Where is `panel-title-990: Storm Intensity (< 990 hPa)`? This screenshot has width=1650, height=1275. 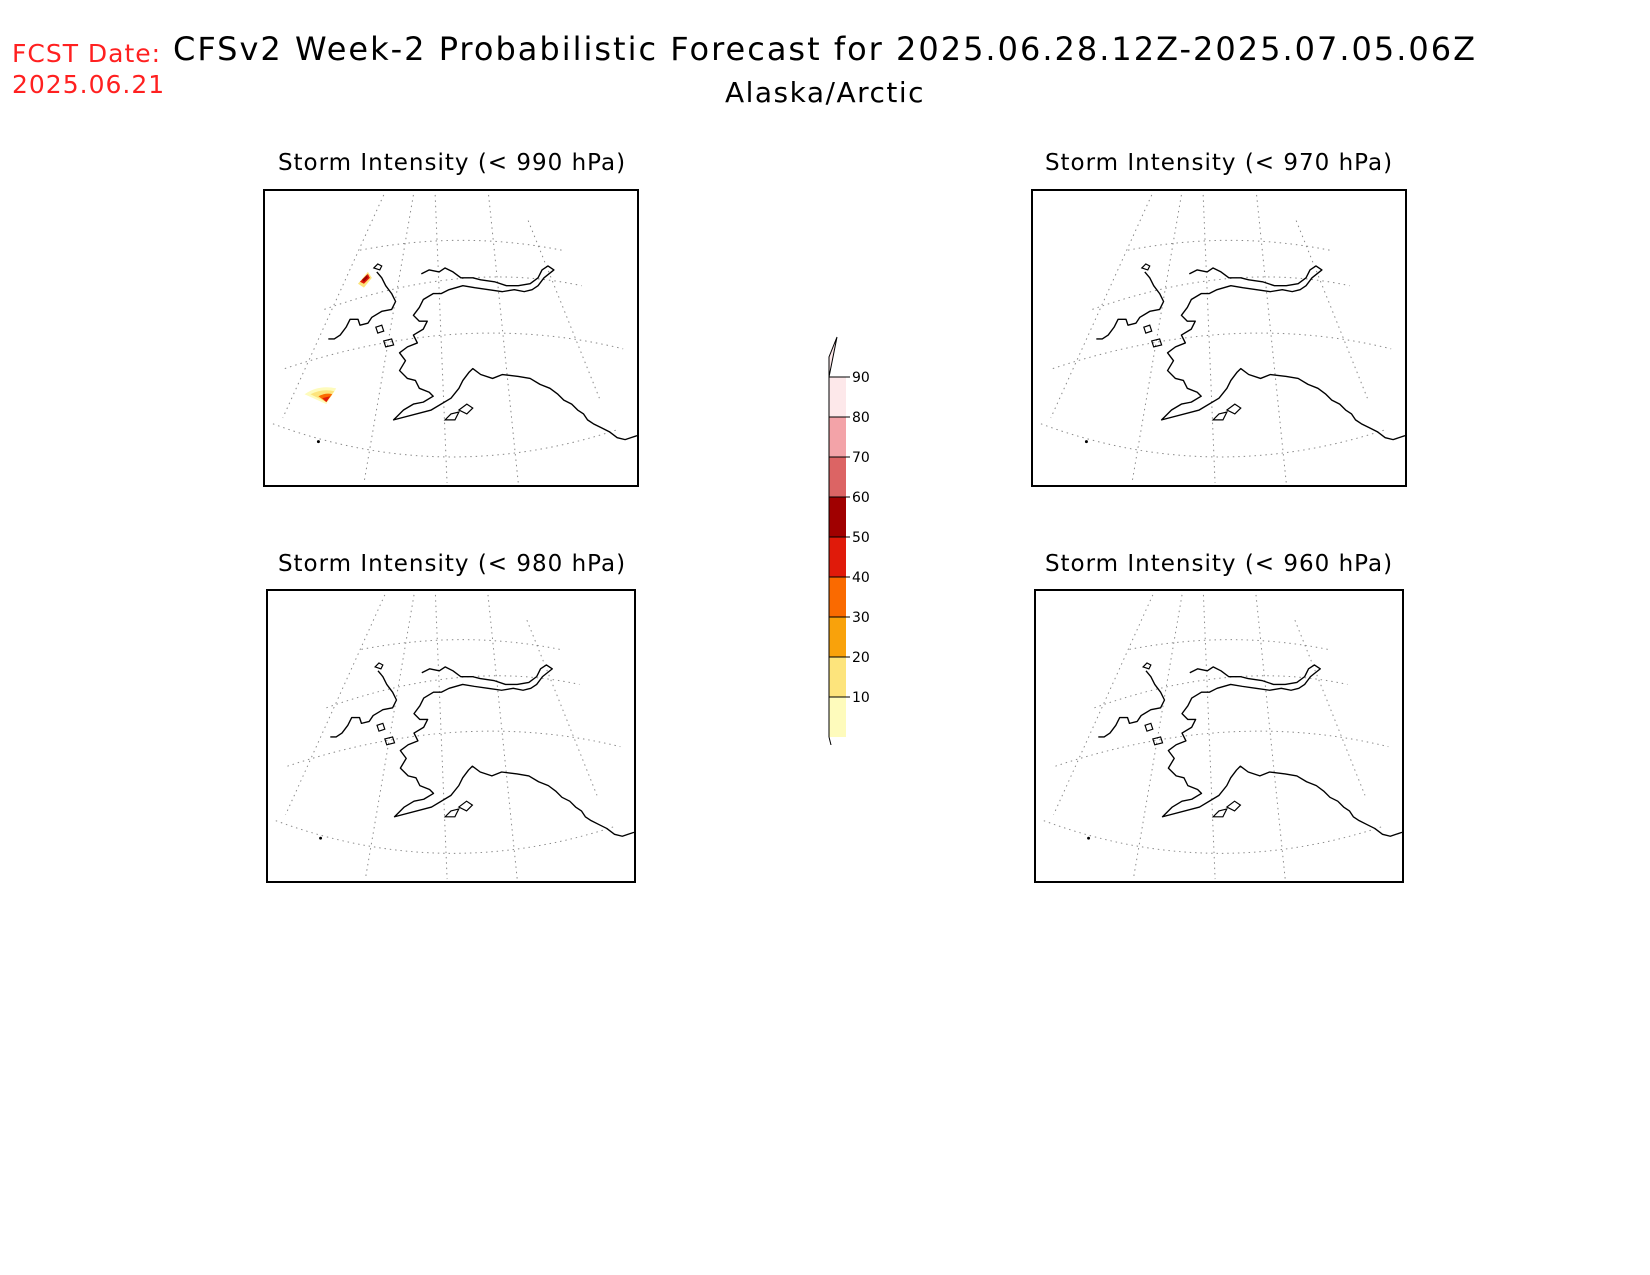 panel-title-990: Storm Intensity (< 990 hPa) is located at coordinates (452, 163).